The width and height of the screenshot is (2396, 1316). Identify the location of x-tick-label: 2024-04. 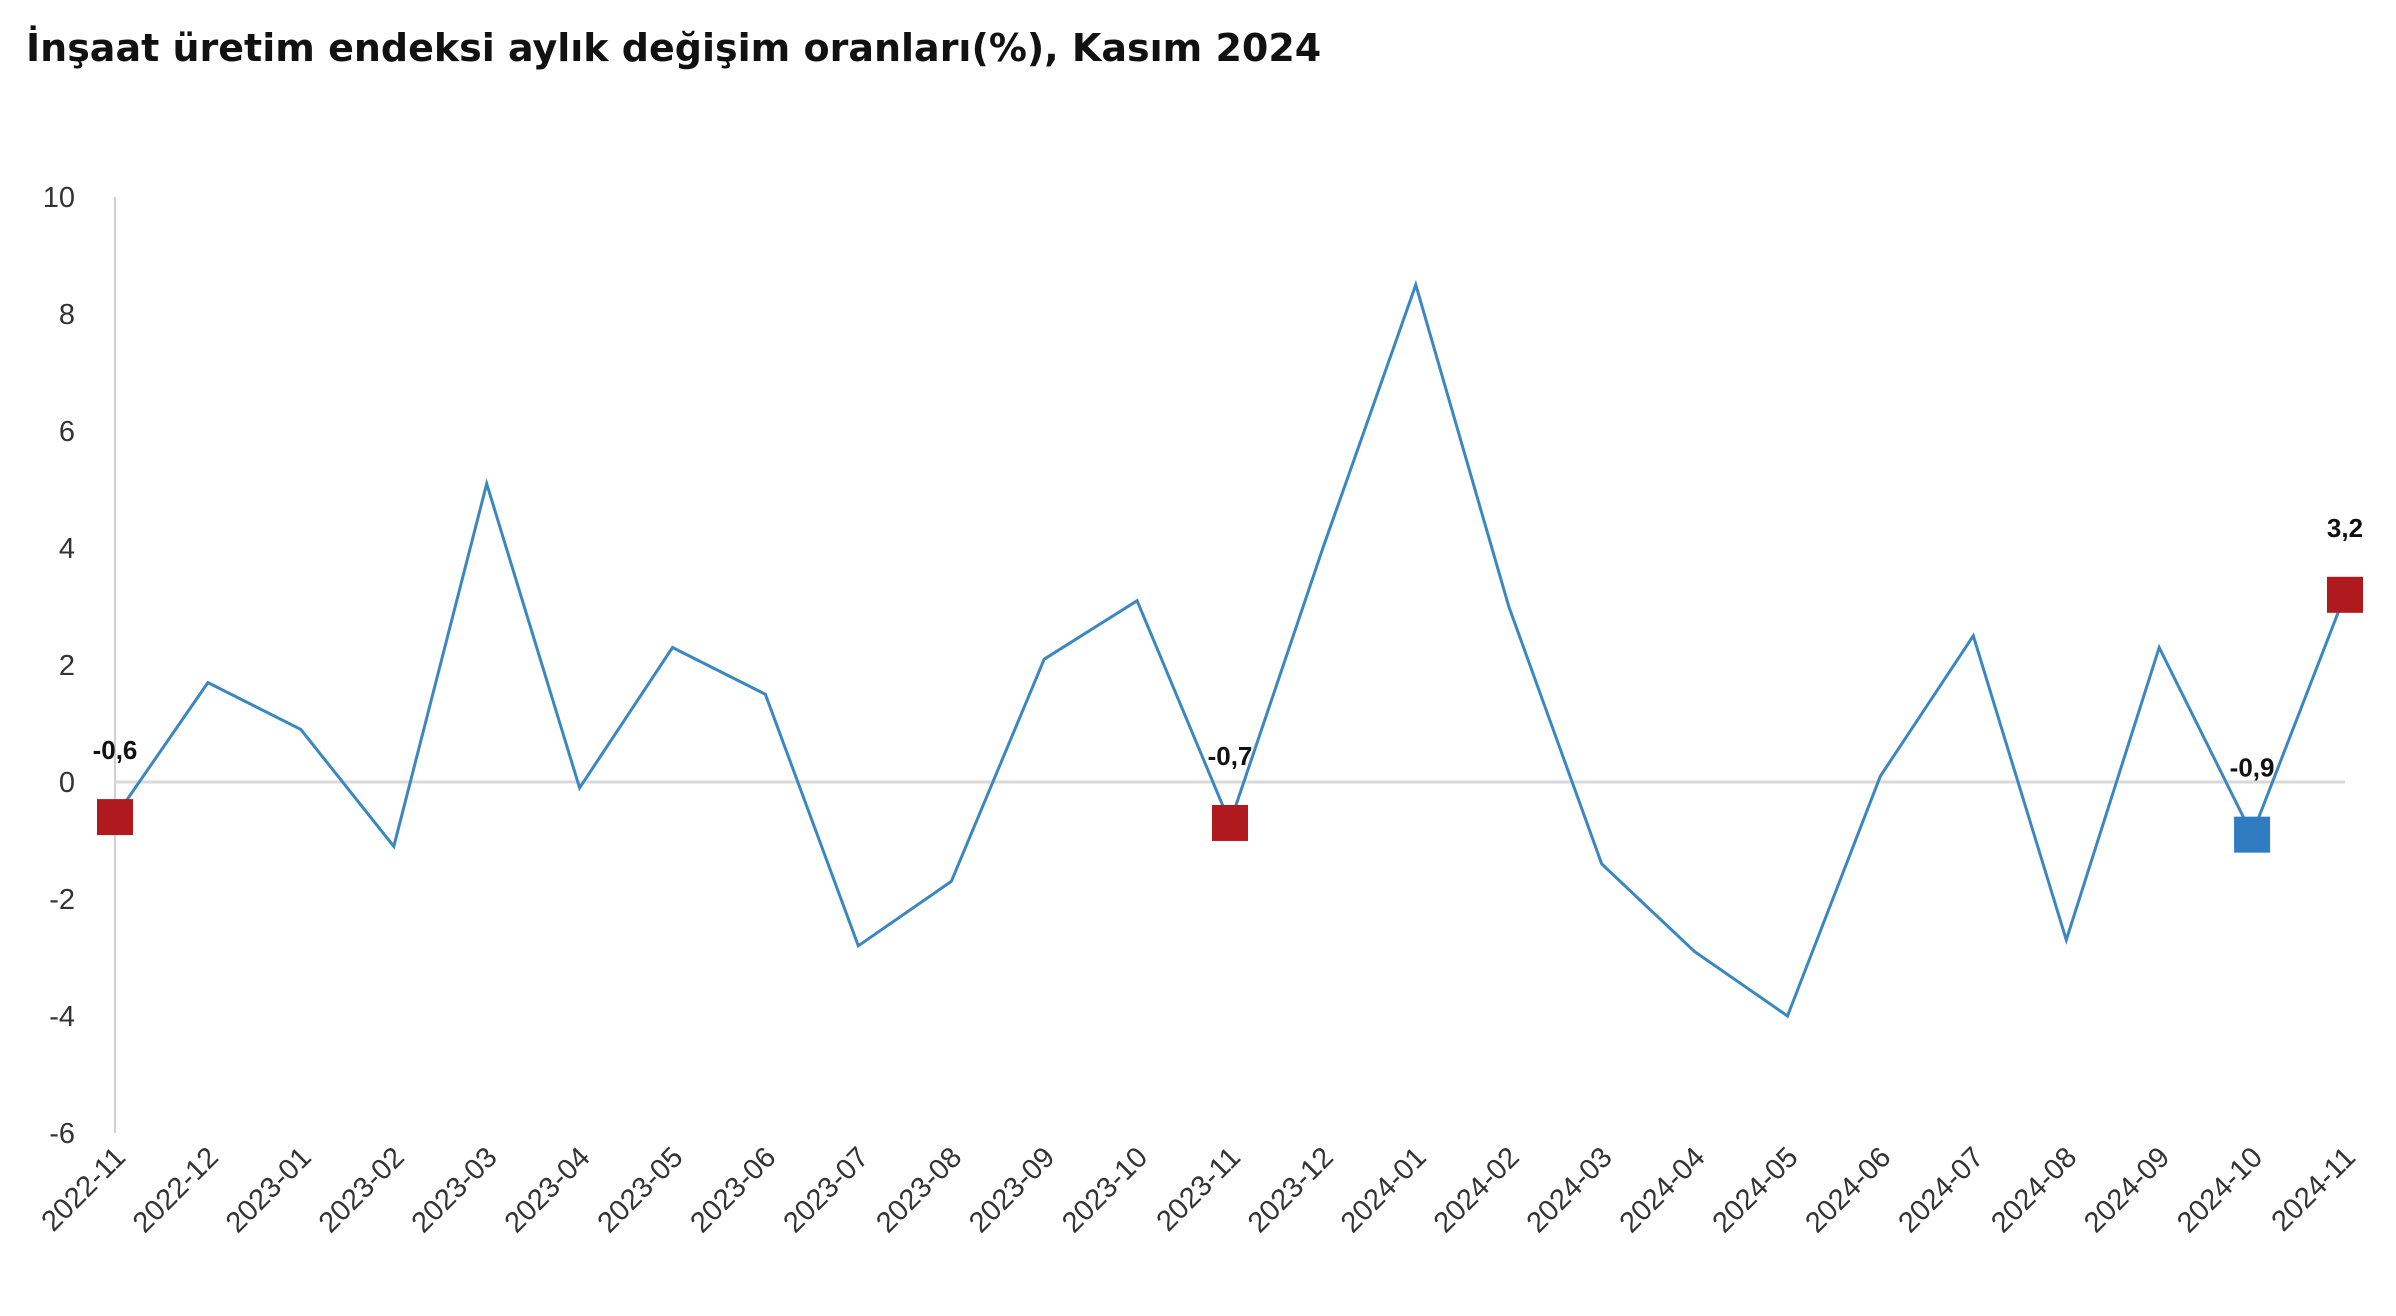
(1663, 1190).